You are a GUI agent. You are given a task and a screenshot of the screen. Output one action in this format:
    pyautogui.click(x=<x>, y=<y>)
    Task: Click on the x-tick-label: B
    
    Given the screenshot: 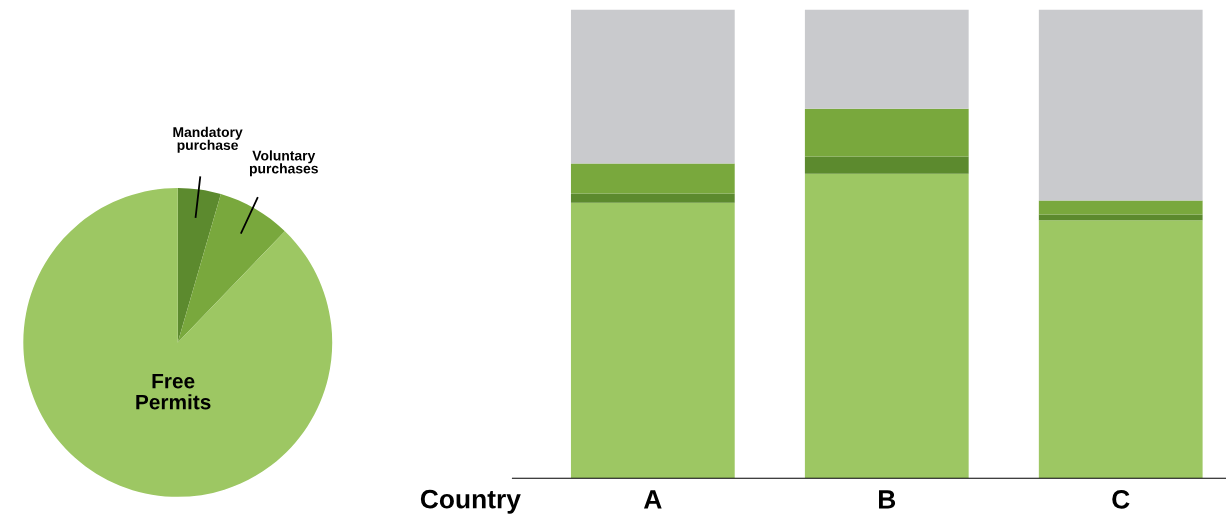 What is the action you would take?
    pyautogui.click(x=887, y=499)
    